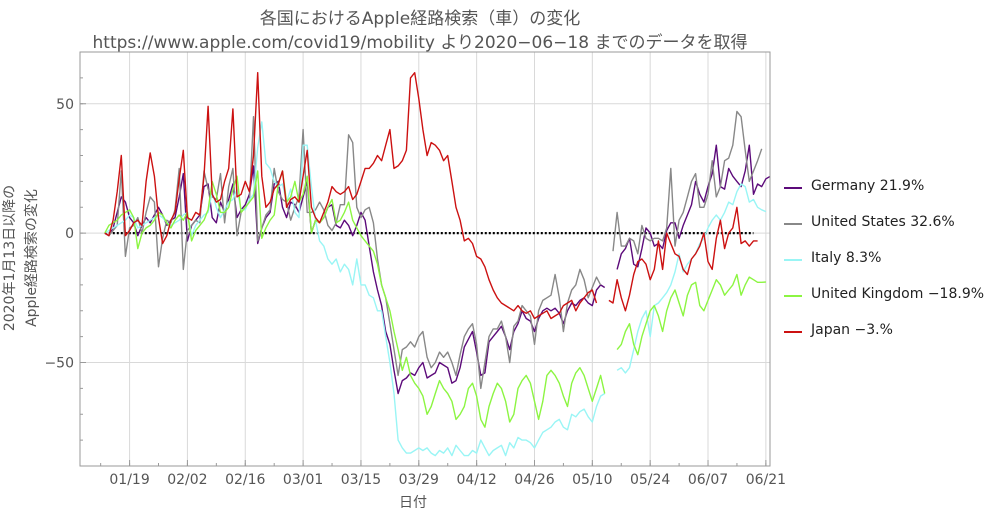  What do you see at coordinates (852, 330) in the screenshot?
I see `legend-label: Japan −3.%` at bounding box center [852, 330].